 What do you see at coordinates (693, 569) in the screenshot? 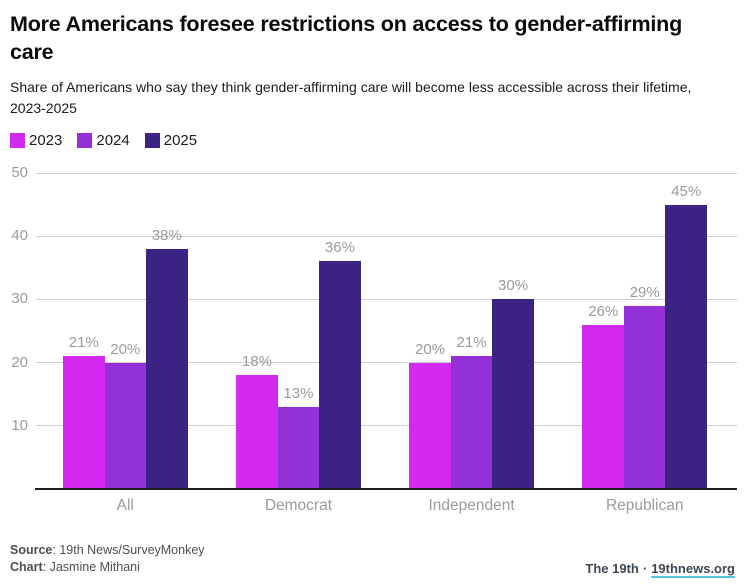
I see `brand-link: 19thnews.org` at bounding box center [693, 569].